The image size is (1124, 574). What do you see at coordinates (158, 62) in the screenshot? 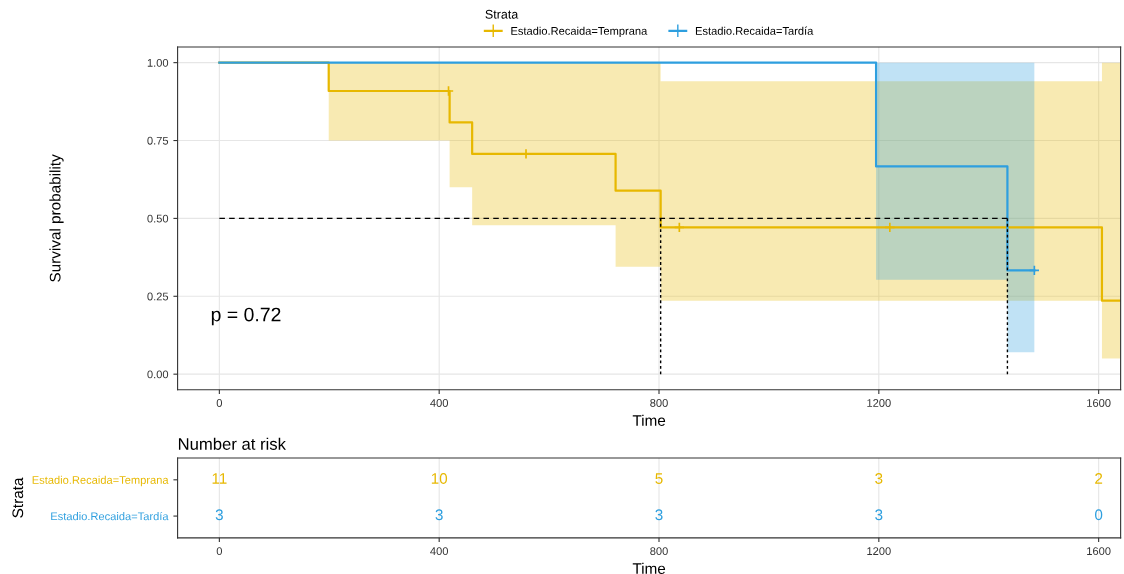
I see `y-tick-label: 1.00` at bounding box center [158, 62].